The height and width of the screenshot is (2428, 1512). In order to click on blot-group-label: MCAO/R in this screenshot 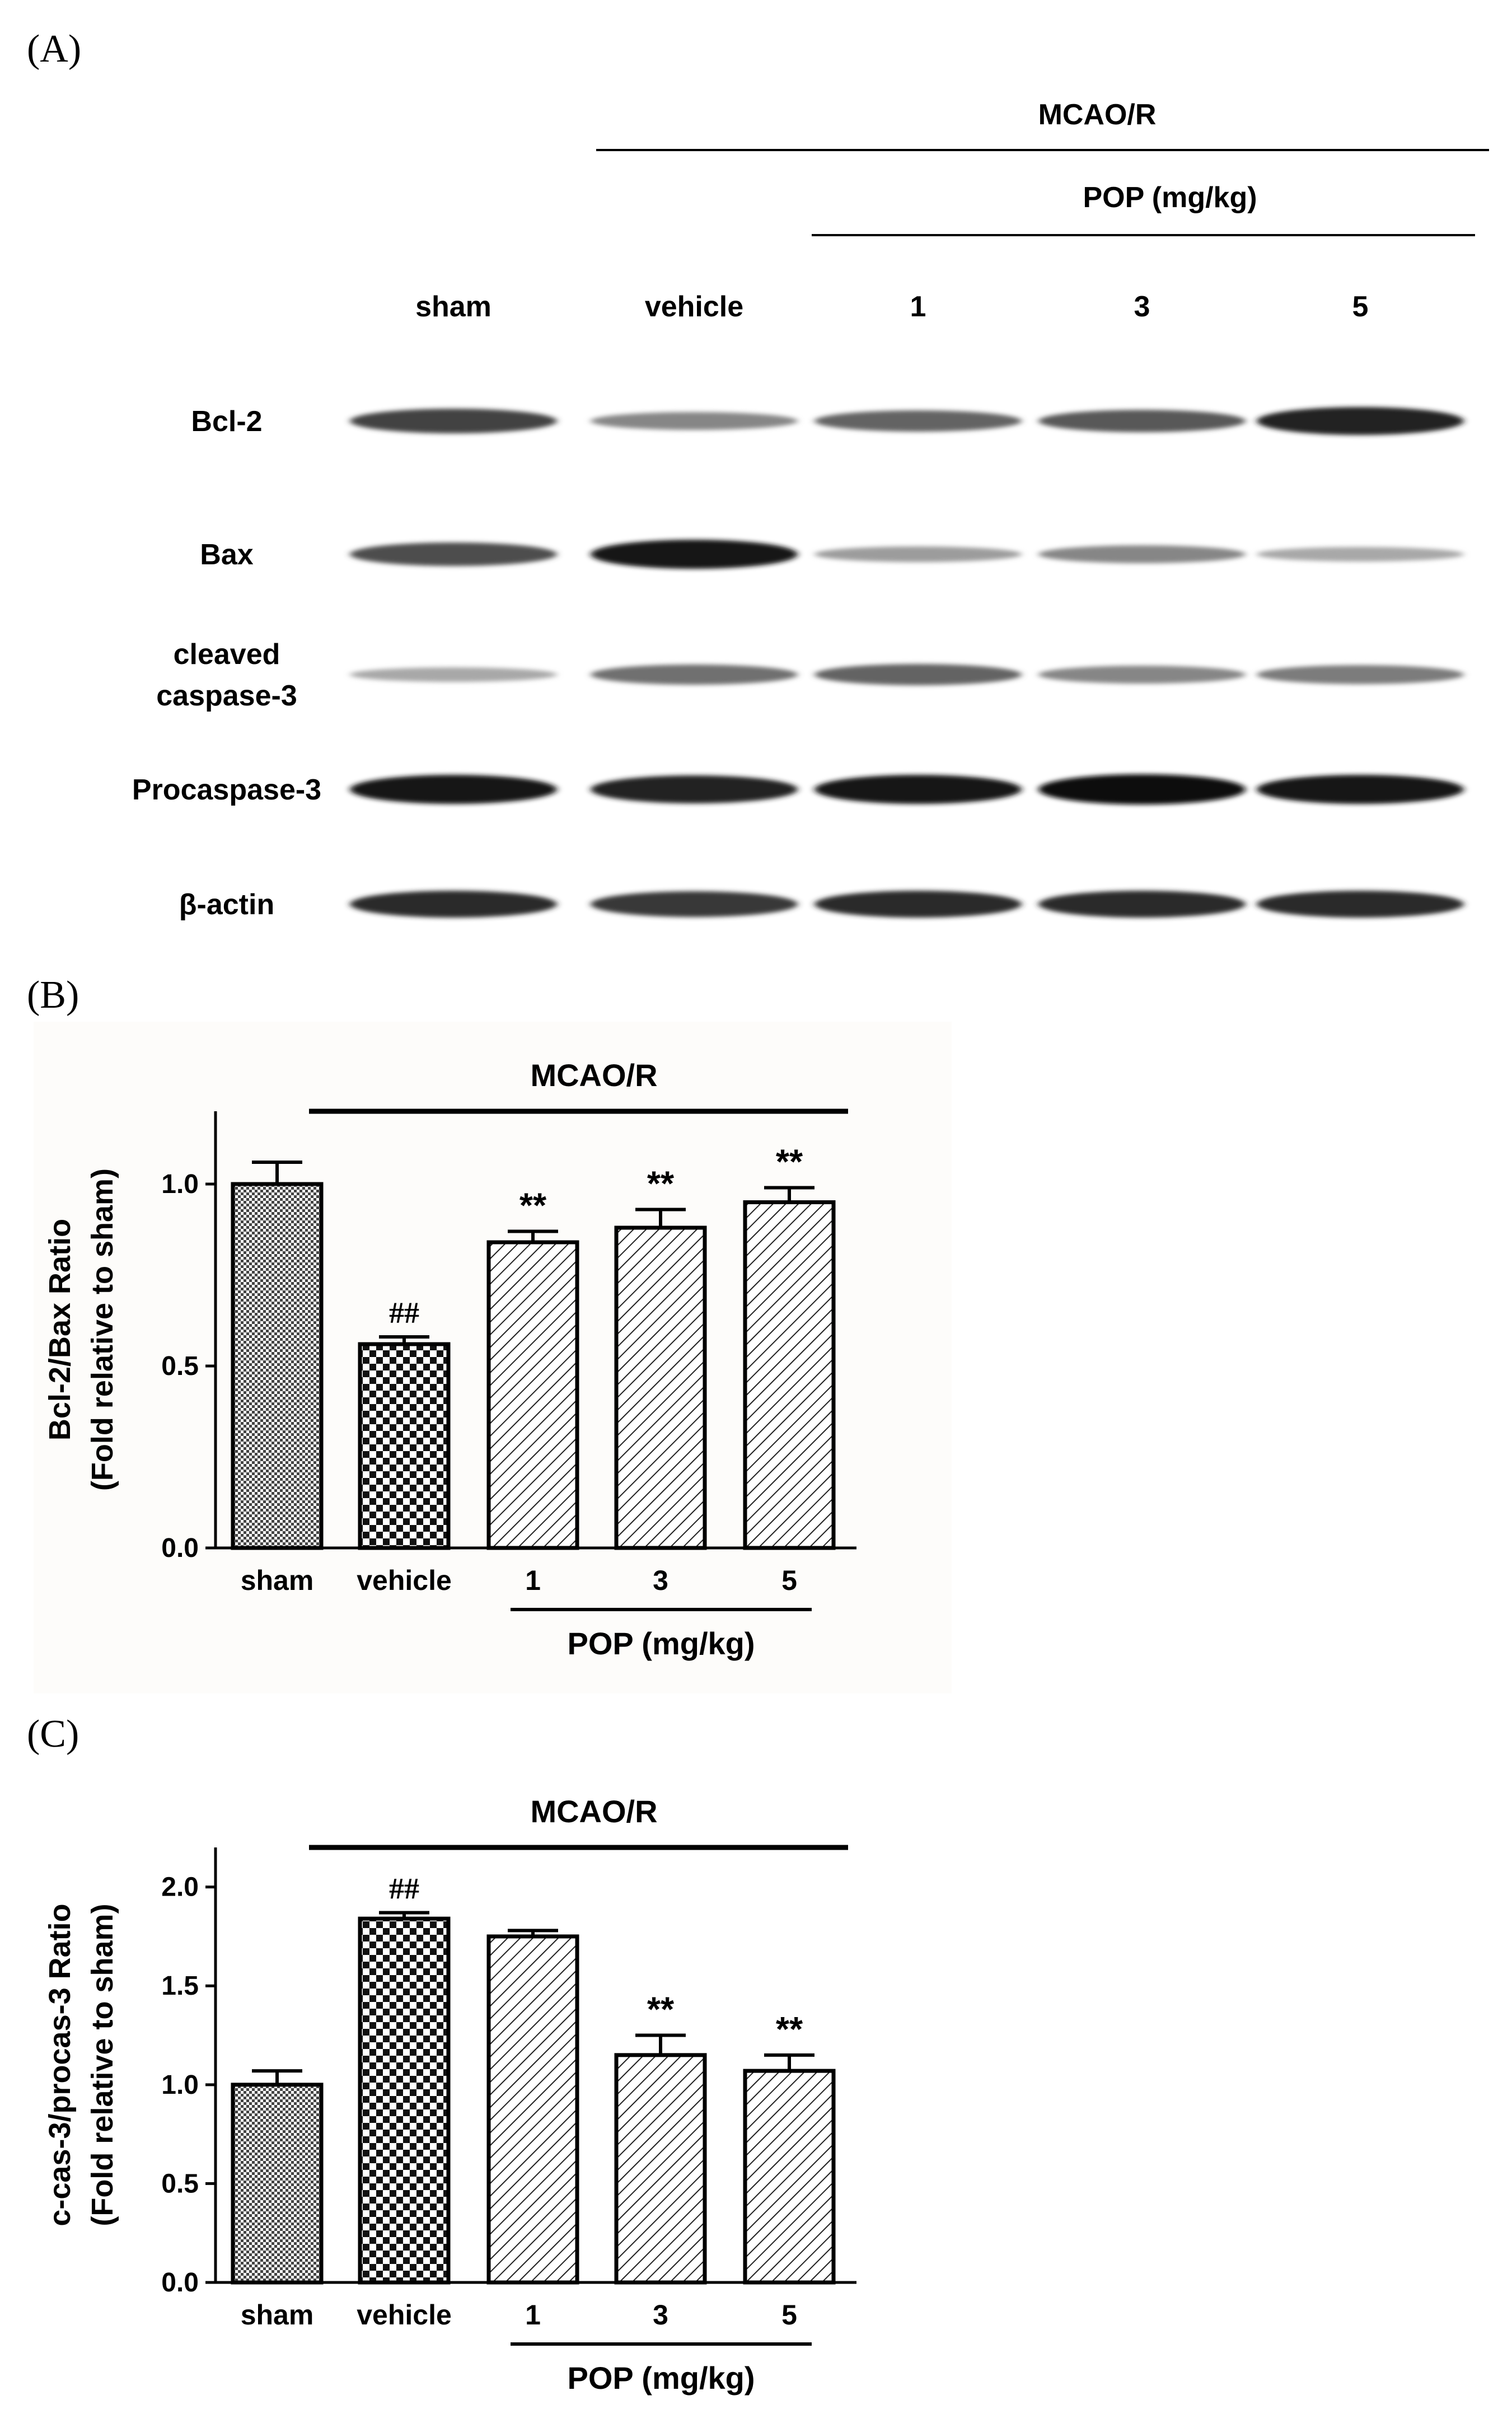, I will do `click(1097, 115)`.